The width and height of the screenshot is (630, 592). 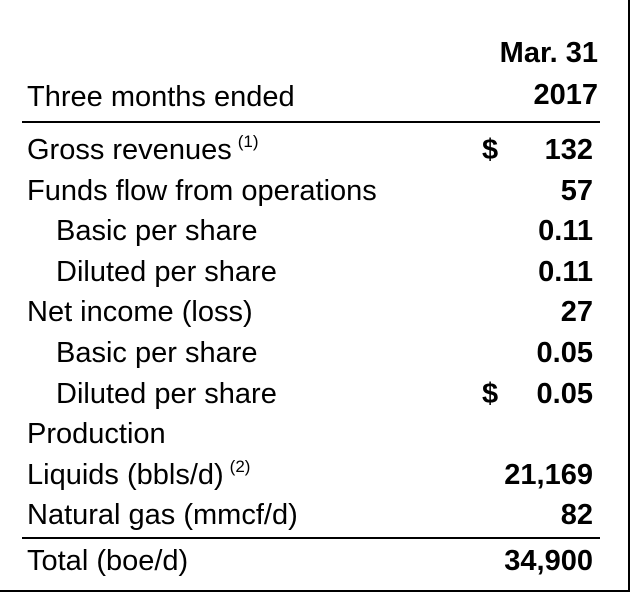 What do you see at coordinates (314, 515) in the screenshot?
I see `table-row-natural-gas: Natural gas (mmcf/d) 82` at bounding box center [314, 515].